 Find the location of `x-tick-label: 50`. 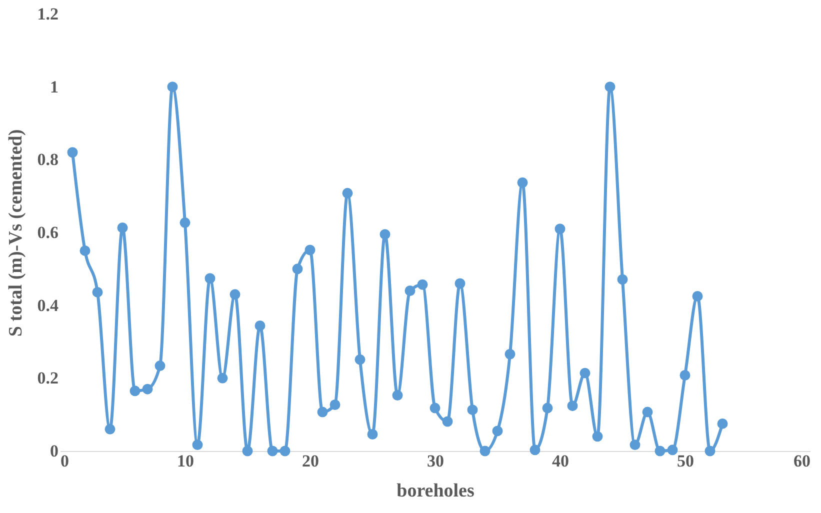

x-tick-label: 50 is located at coordinates (685, 461).